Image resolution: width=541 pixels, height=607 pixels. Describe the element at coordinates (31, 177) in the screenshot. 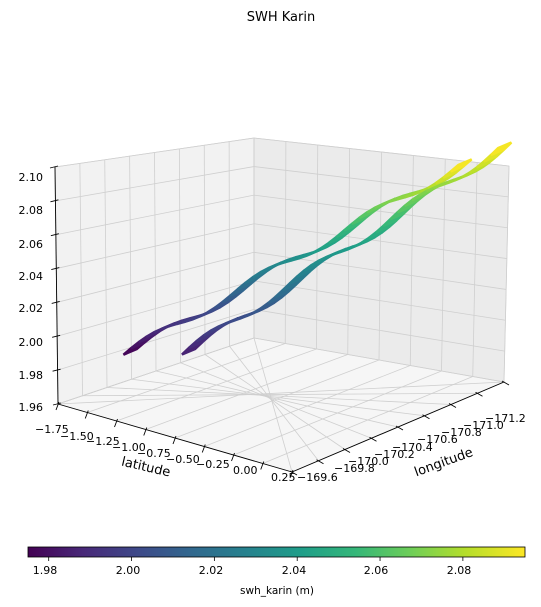

I see `z-tick-label: 2.10` at that location.